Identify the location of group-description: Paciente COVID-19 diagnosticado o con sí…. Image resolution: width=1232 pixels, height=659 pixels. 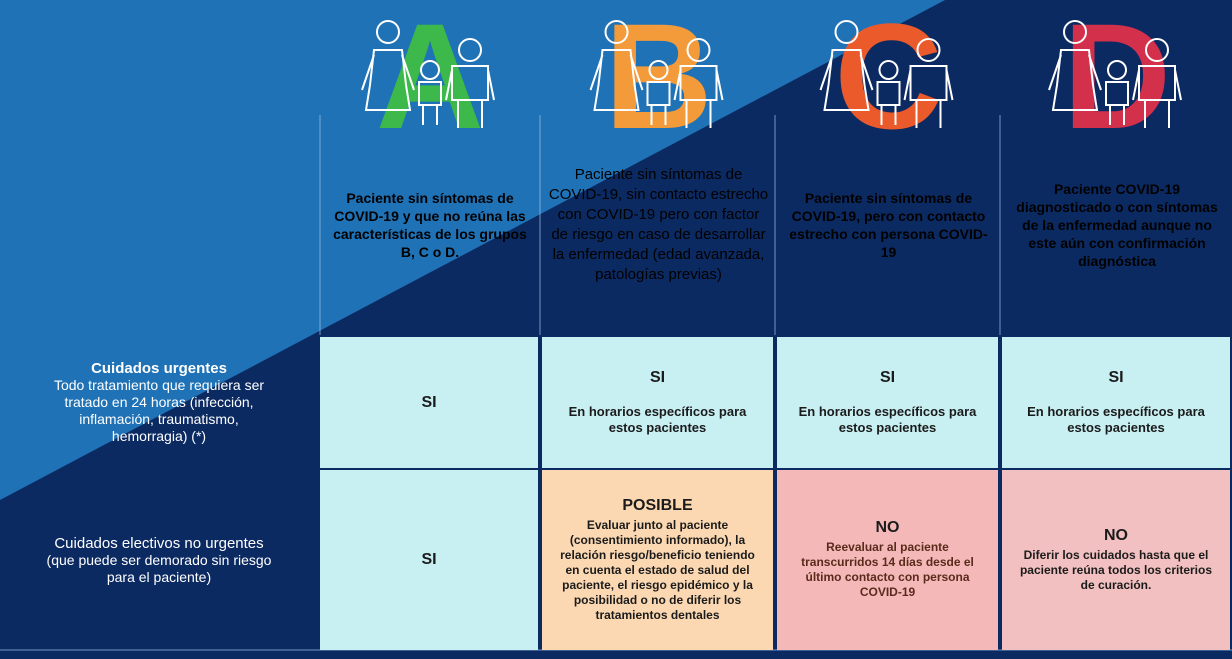
(1117, 225).